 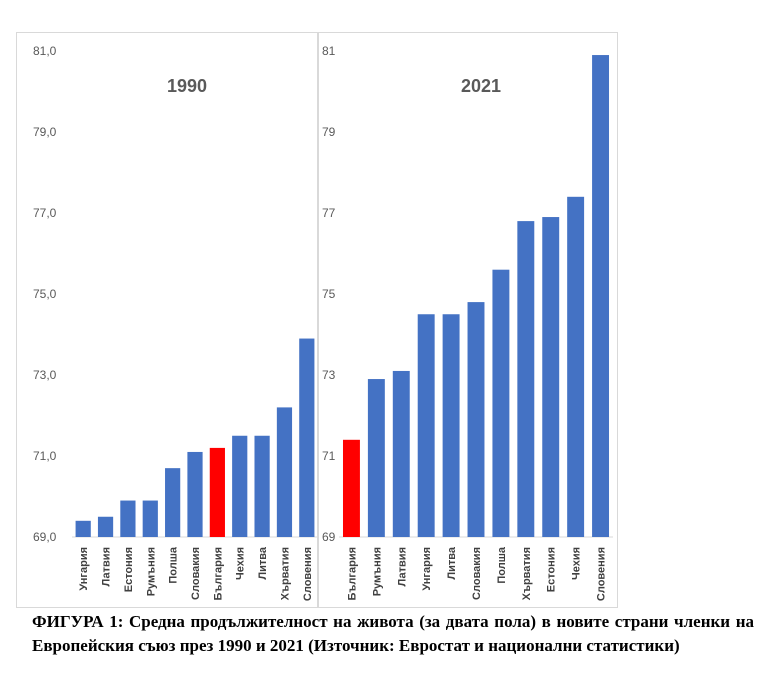 I want to click on y-tick-label: 75, so click(x=329, y=294).